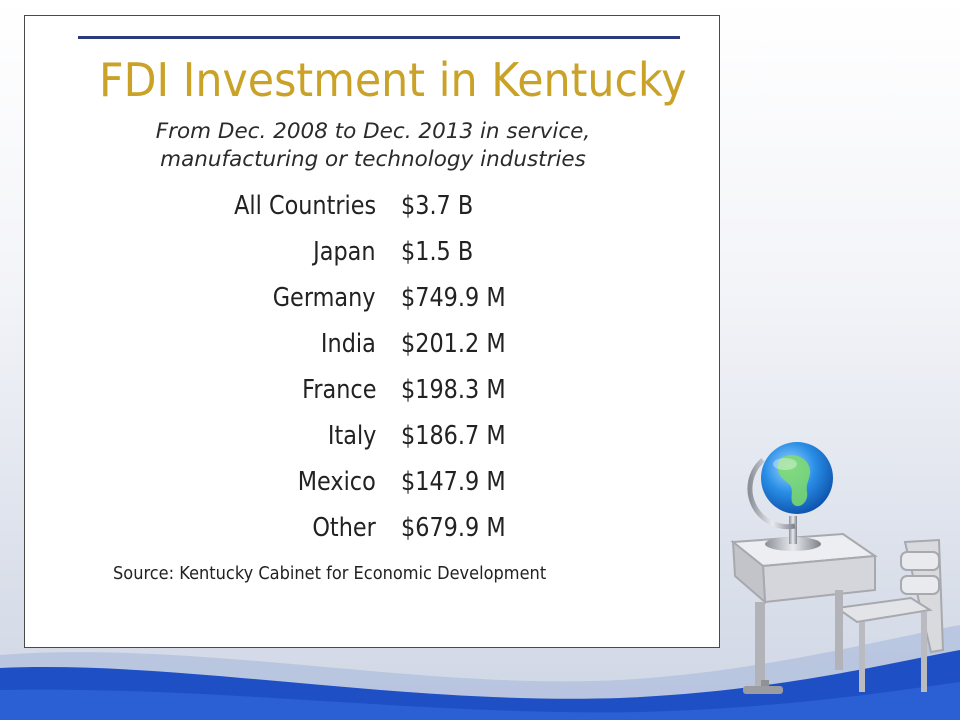  Describe the element at coordinates (338, 390) in the screenshot. I see `country-label: France` at that location.